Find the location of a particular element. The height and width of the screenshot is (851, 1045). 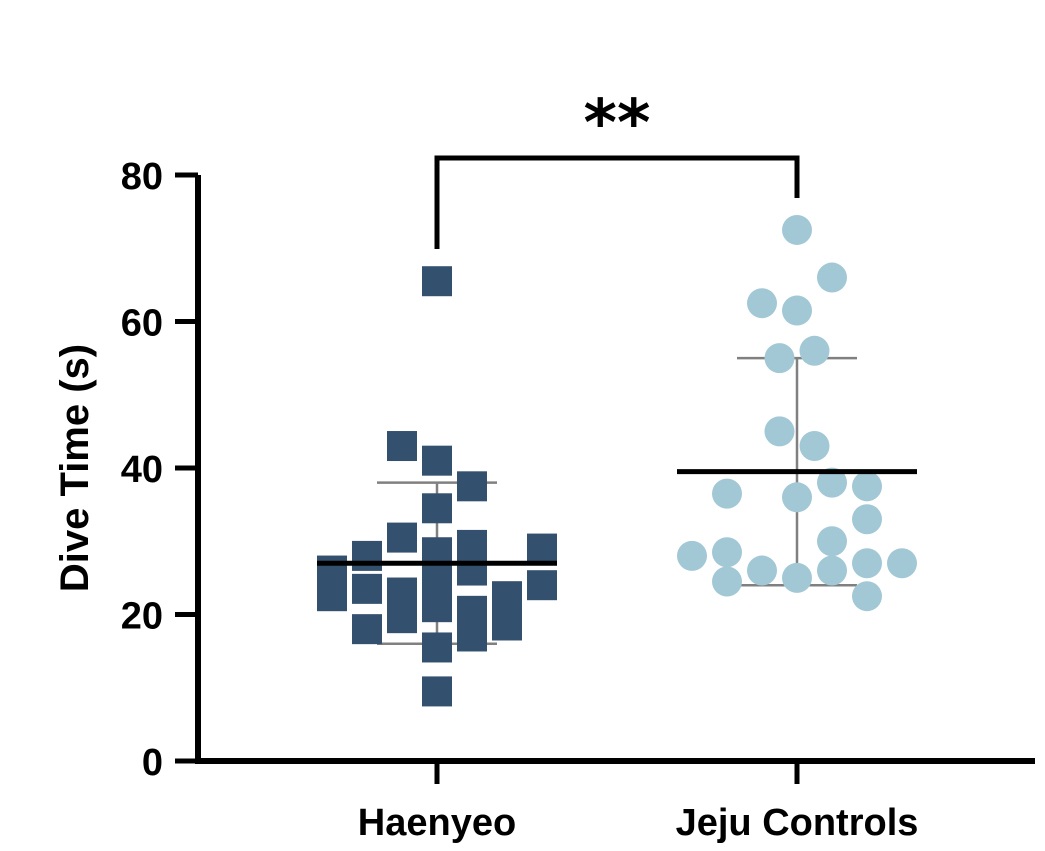

y-tick-label: 80 is located at coordinates (142, 177).